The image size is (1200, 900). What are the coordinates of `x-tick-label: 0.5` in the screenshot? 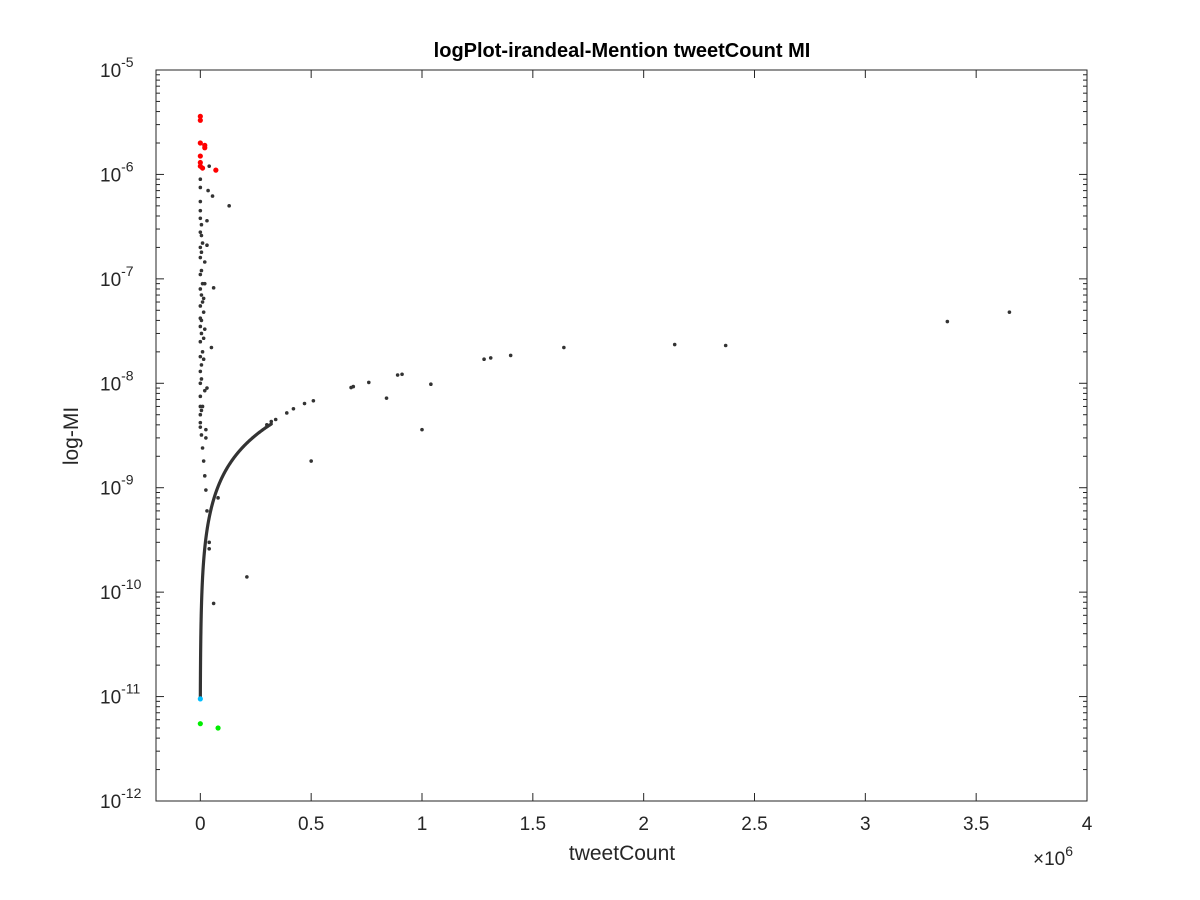 It's located at (311, 824).